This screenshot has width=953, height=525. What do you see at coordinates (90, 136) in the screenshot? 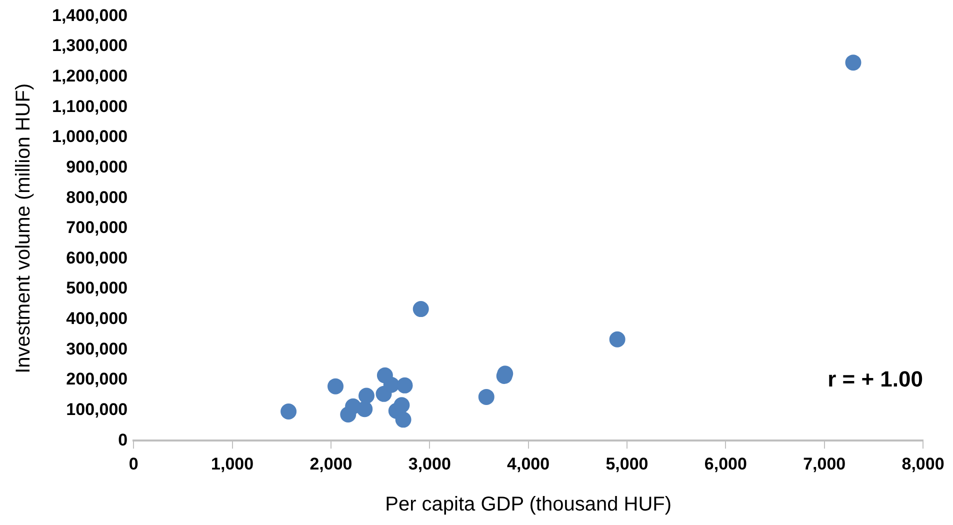
I see `y-tick-label: 1,000,000` at bounding box center [90, 136].